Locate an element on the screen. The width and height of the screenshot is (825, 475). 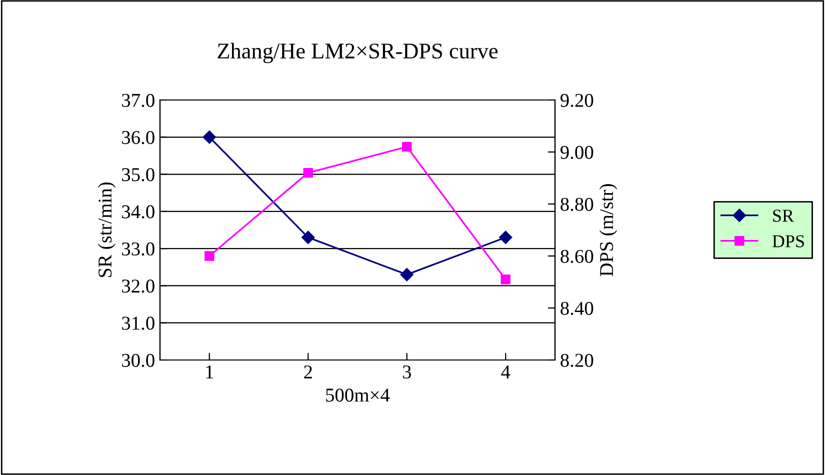
y2-tick-label: 8.60 is located at coordinates (577, 257).